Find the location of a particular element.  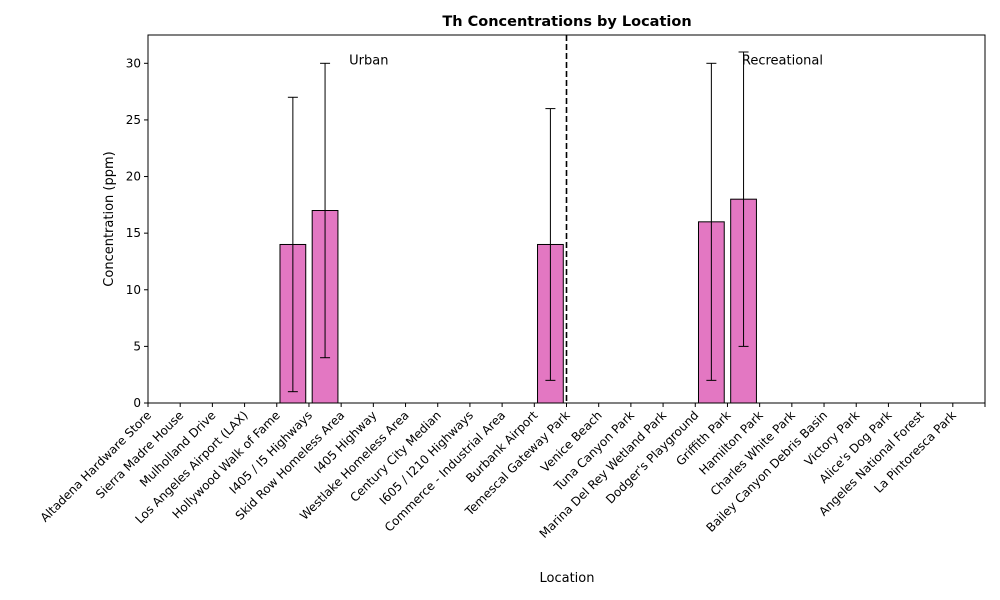

y-tick-label: 10 is located at coordinates (133, 290).